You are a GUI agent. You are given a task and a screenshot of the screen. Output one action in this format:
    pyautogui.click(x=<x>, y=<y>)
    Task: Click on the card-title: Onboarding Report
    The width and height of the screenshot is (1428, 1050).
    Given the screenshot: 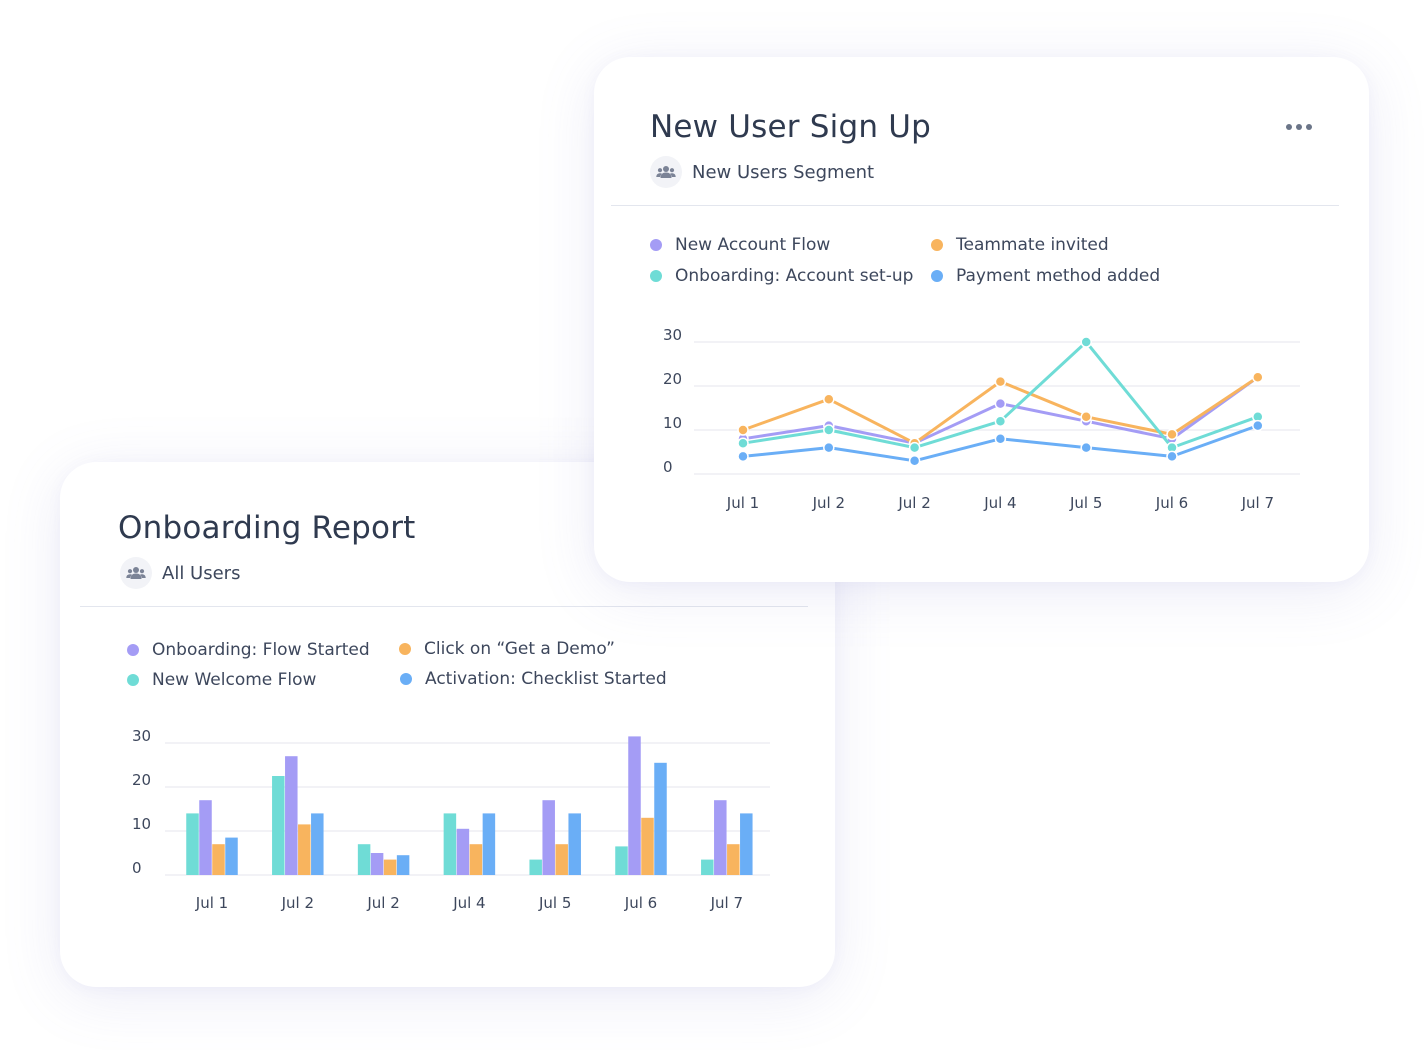 What is the action you would take?
    pyautogui.click(x=267, y=528)
    